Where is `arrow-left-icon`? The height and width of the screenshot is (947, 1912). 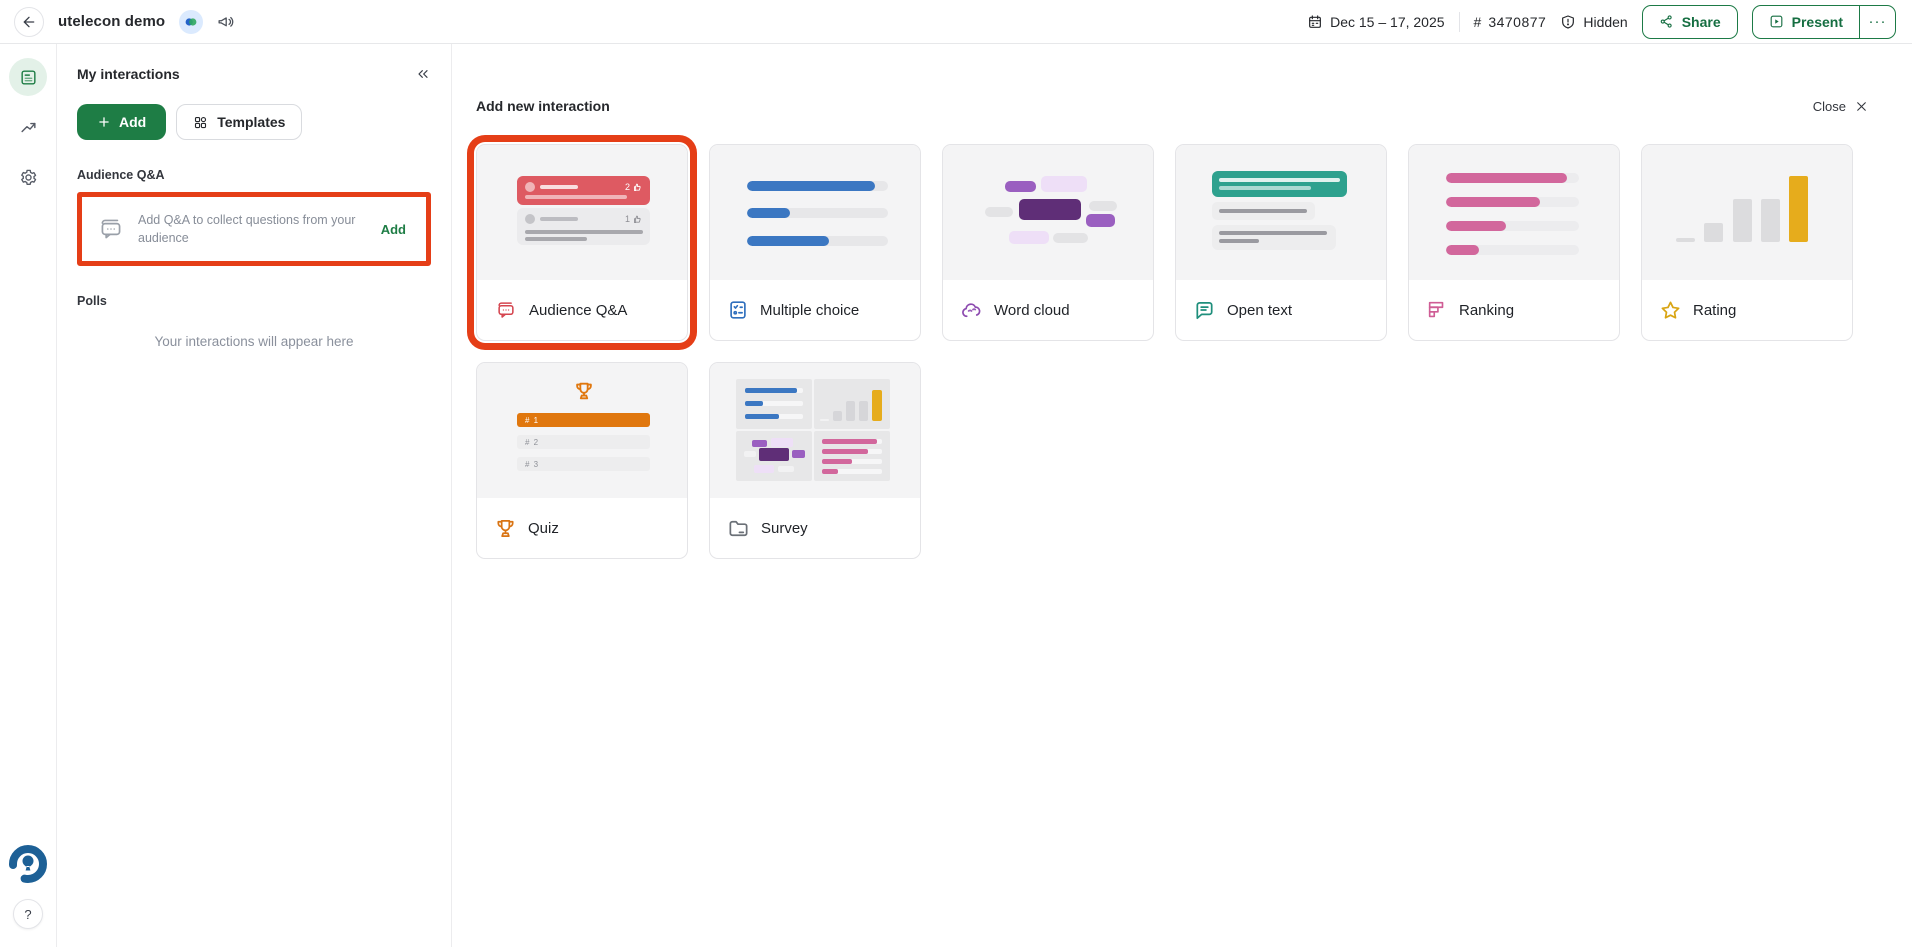 arrow-left-icon is located at coordinates (29, 22).